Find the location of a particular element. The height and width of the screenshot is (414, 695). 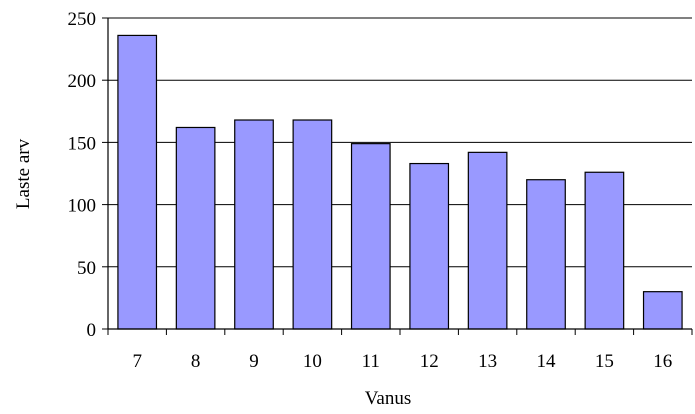

y-tick-label: 100 is located at coordinates (82, 206).